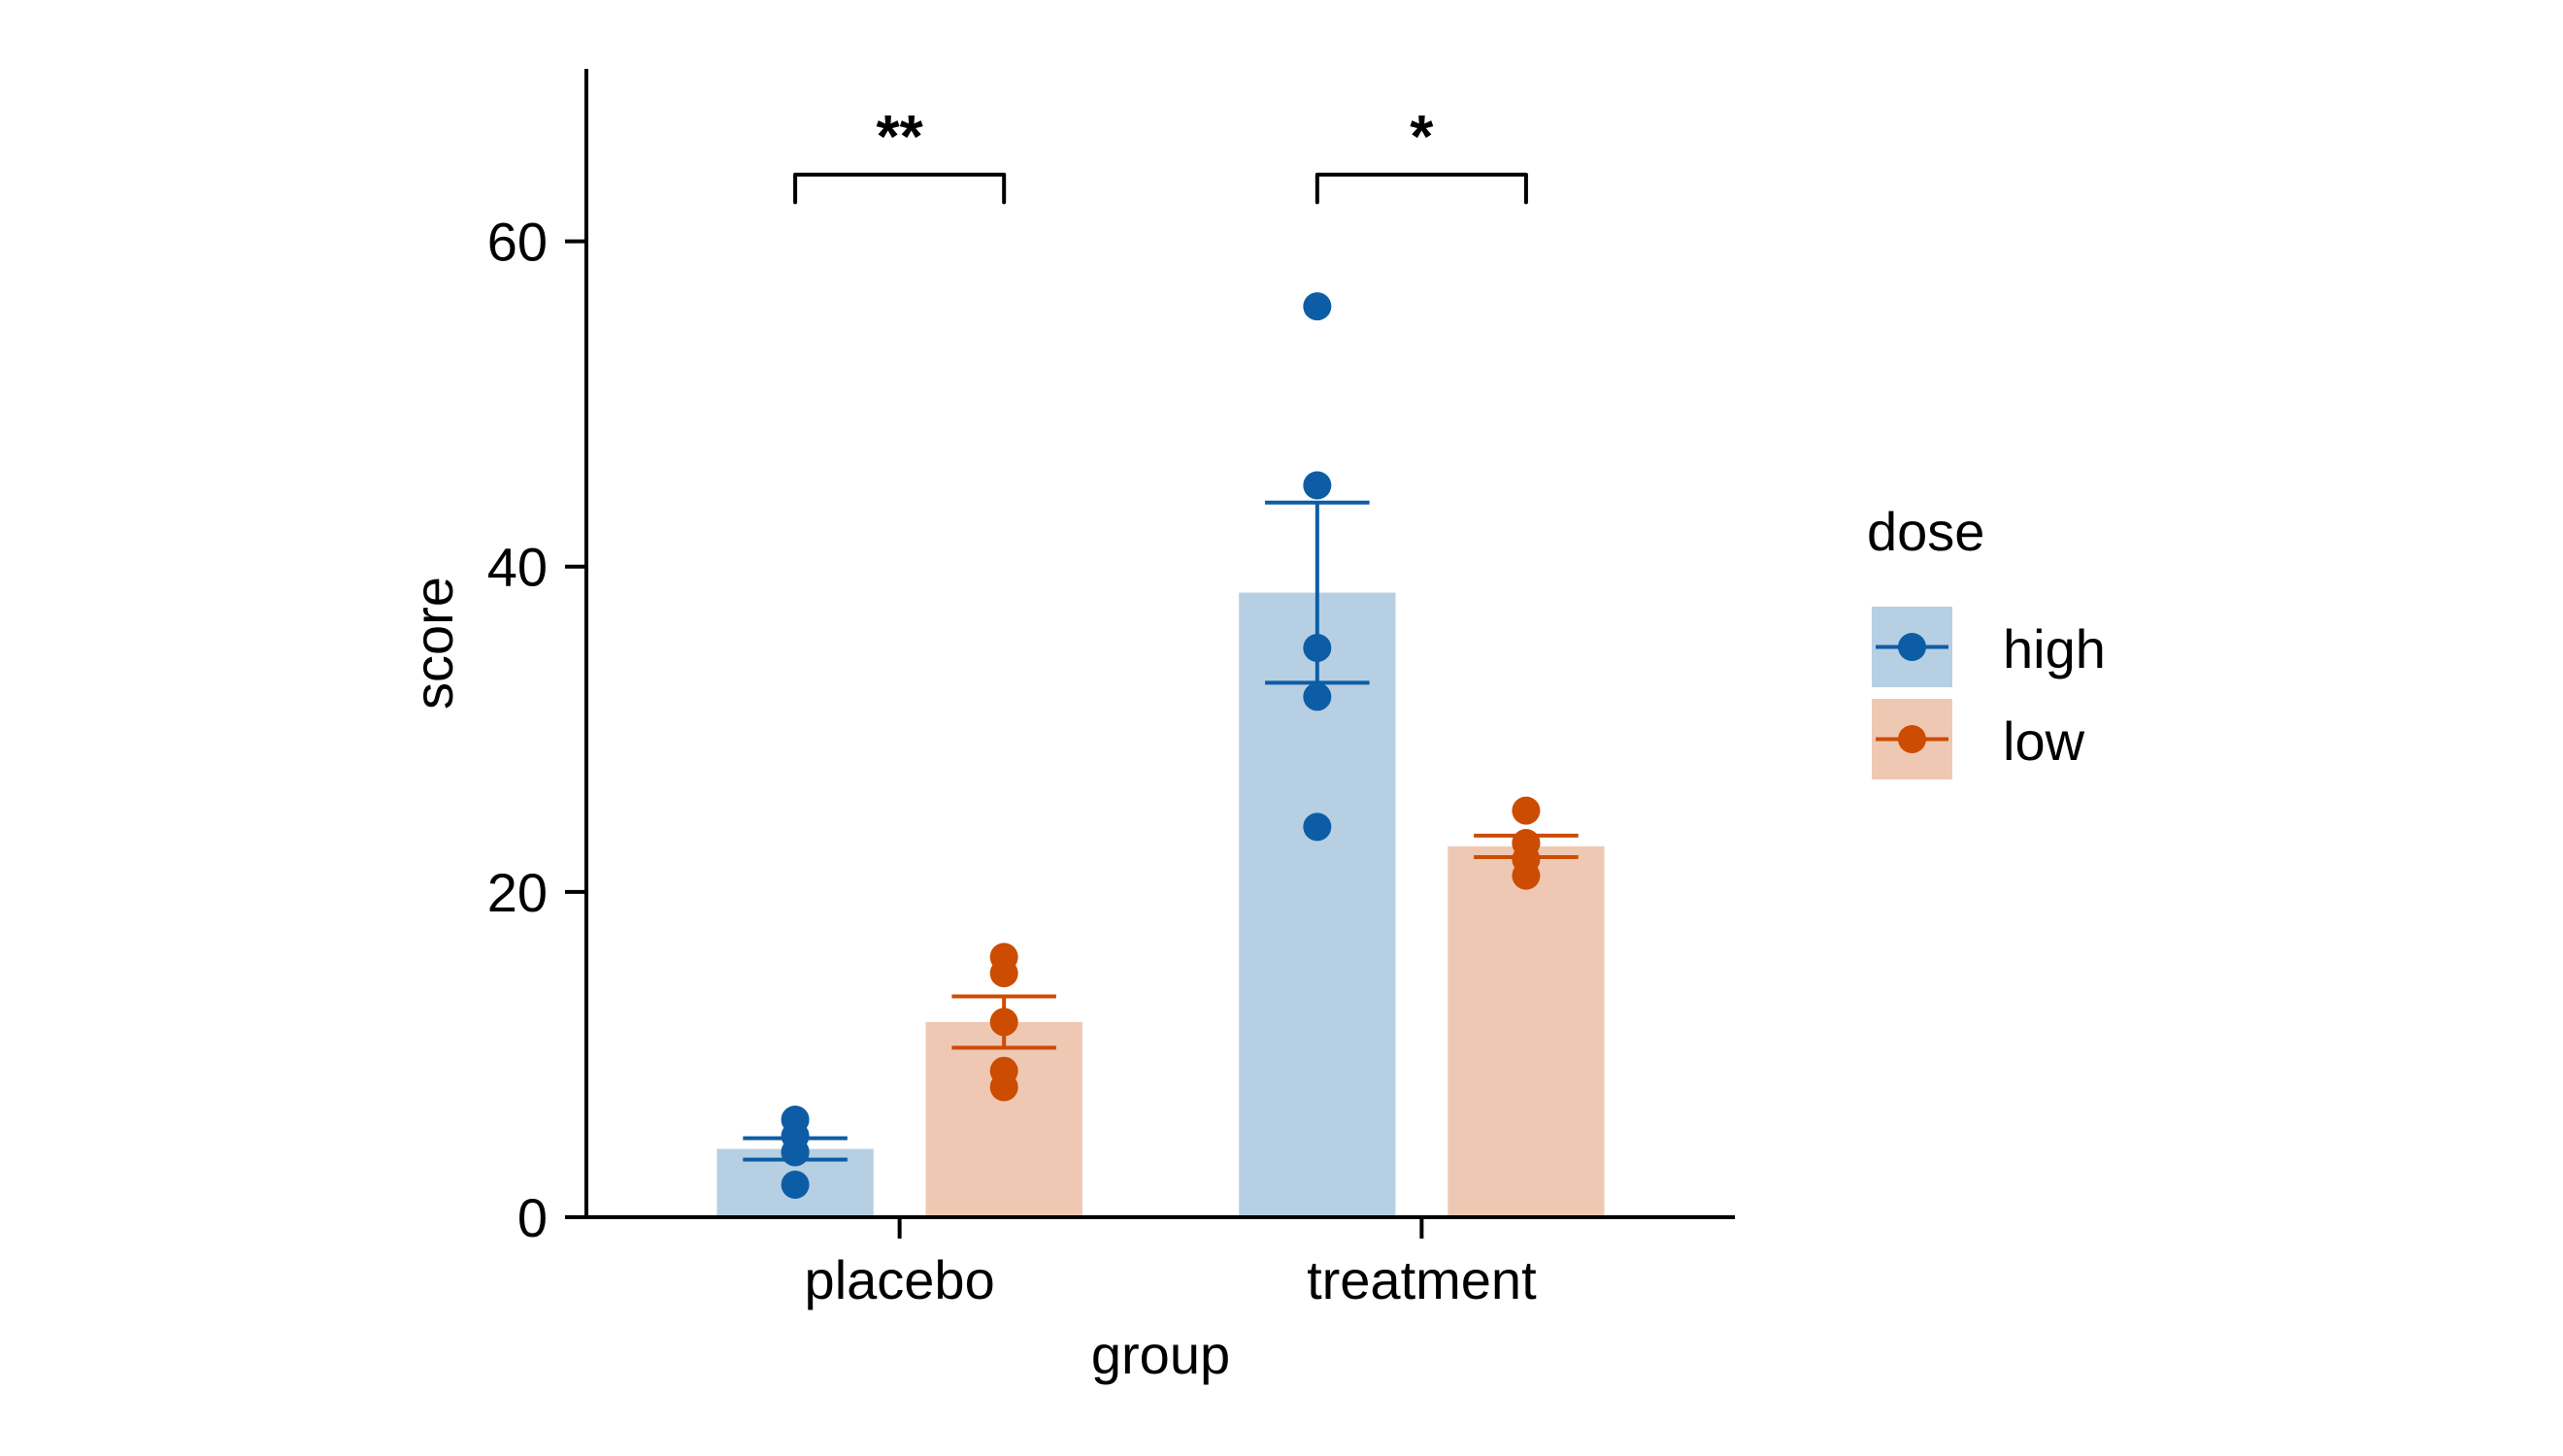  Describe the element at coordinates (900, 137) in the screenshot. I see `significance-label-placebo: **` at that location.